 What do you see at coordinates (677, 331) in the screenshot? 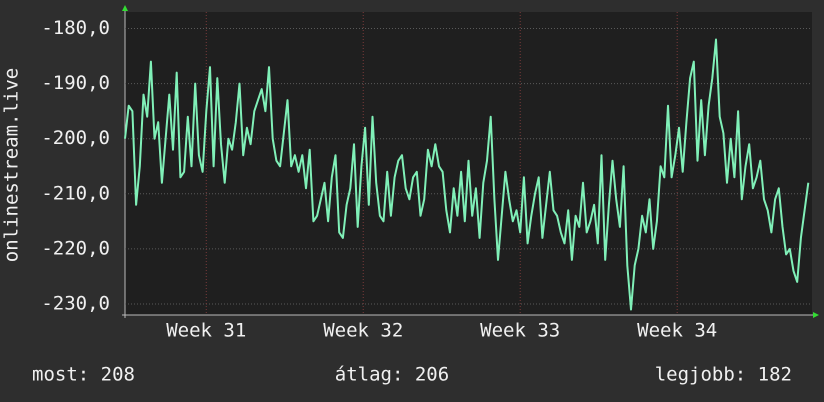
I see `x-tick-label: Week 34` at bounding box center [677, 331].